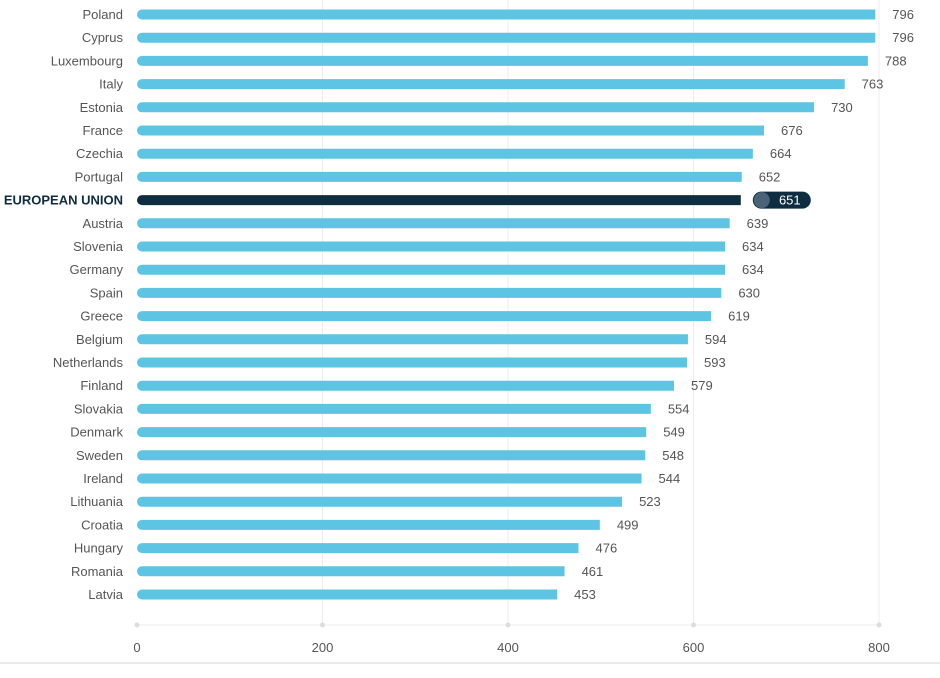  What do you see at coordinates (103, 14) in the screenshot?
I see `category-label: Poland` at bounding box center [103, 14].